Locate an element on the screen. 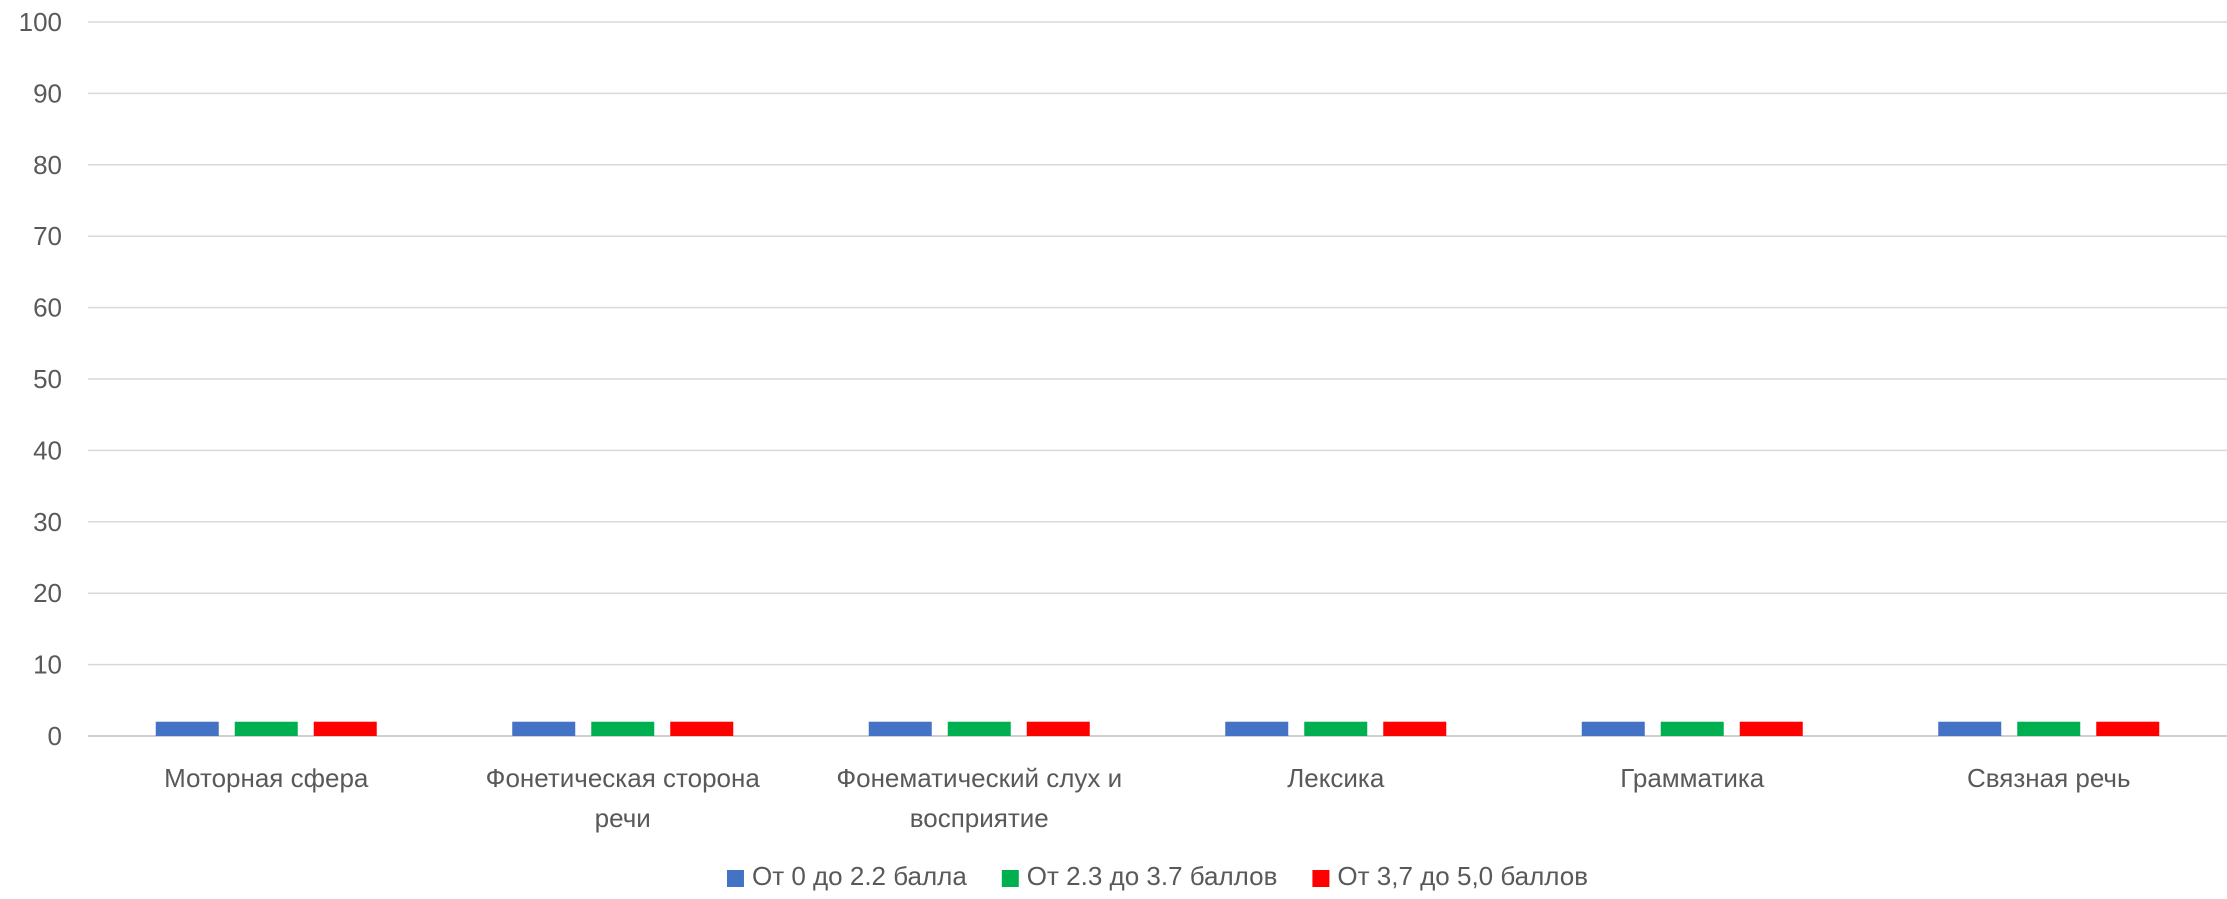 Image resolution: width=2227 pixels, height=899 pixels. category-label: Фонетическая сторона is located at coordinates (623, 778).